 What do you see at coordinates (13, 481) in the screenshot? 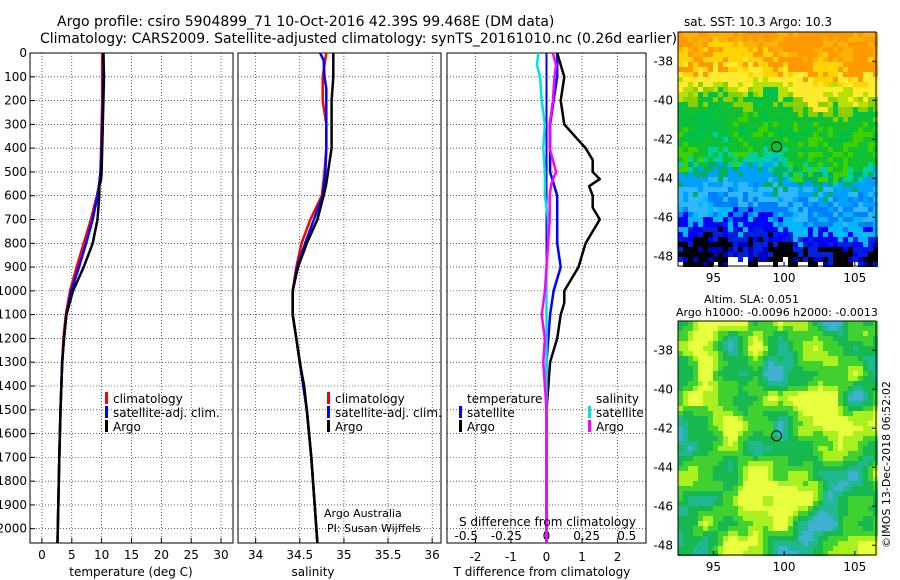
I see `y-tick-label: 1800` at bounding box center [13, 481].